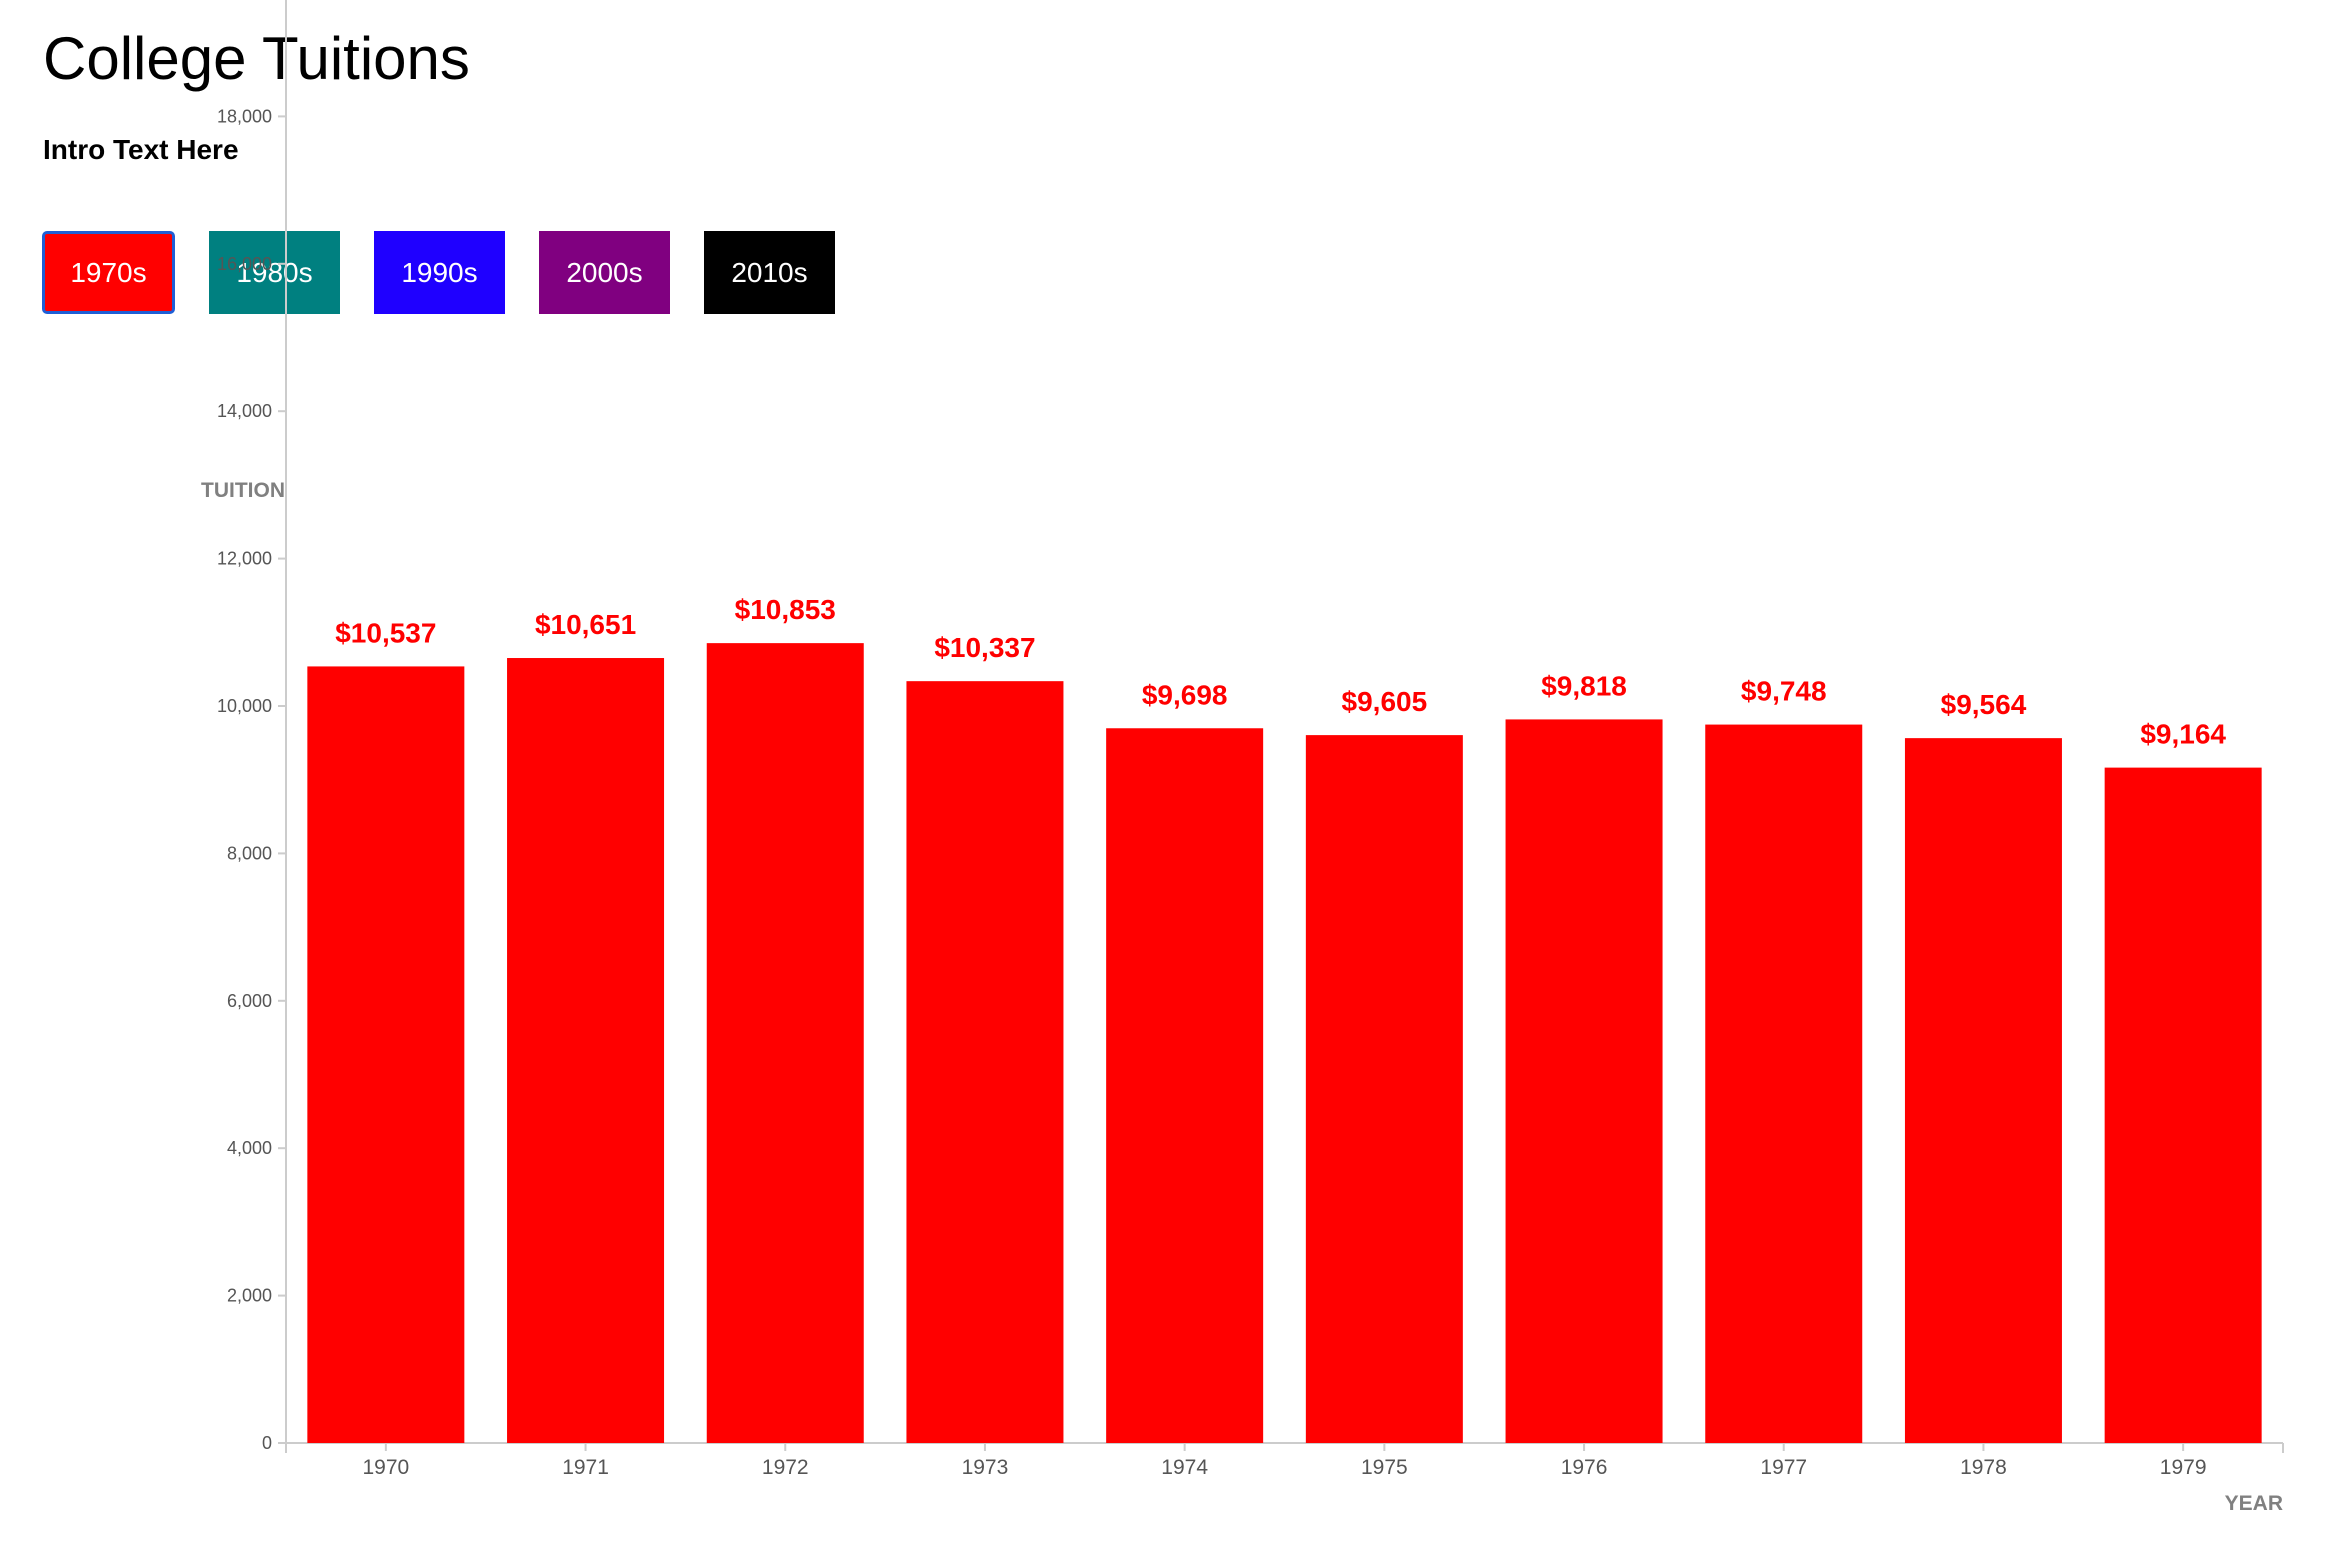 The width and height of the screenshot is (2337, 1547). Describe the element at coordinates (274, 272) in the screenshot. I see `decade-button-1980s: 1980s` at that location.